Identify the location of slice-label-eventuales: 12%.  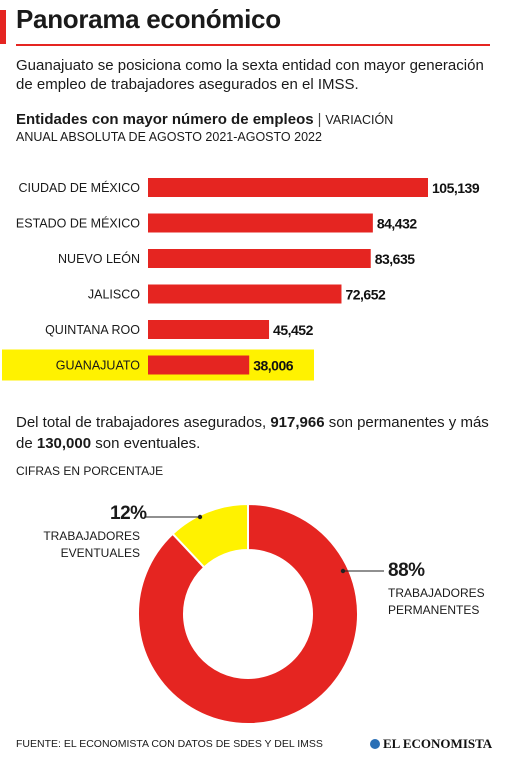
(128, 513).